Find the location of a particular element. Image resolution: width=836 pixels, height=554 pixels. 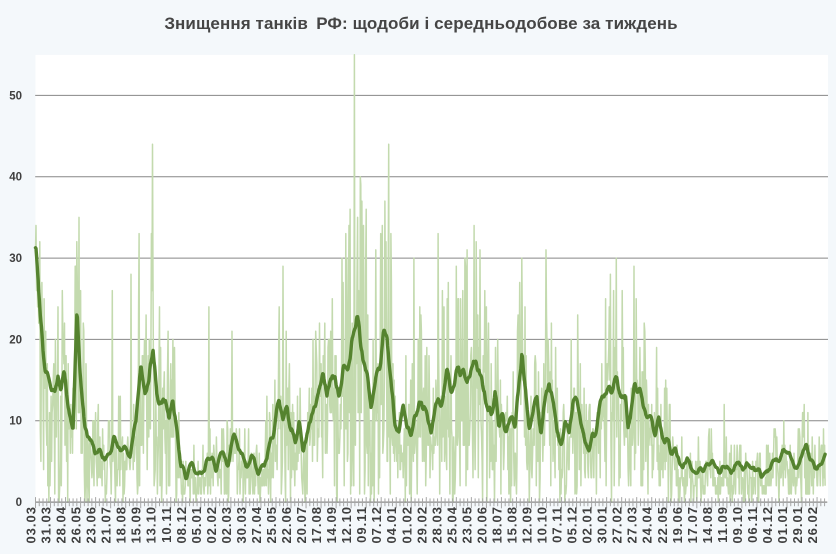

svg-text: 12.09 is located at coordinates (526, 525).